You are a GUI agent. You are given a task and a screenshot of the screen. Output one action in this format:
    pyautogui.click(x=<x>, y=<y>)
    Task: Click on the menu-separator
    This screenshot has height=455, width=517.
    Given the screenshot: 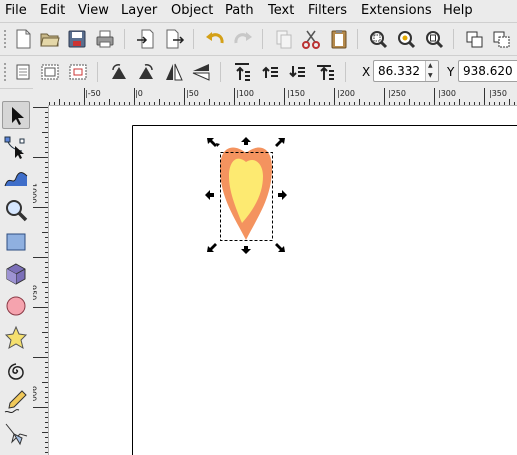 What is the action you would take?
    pyautogui.click(x=258, y=22)
    